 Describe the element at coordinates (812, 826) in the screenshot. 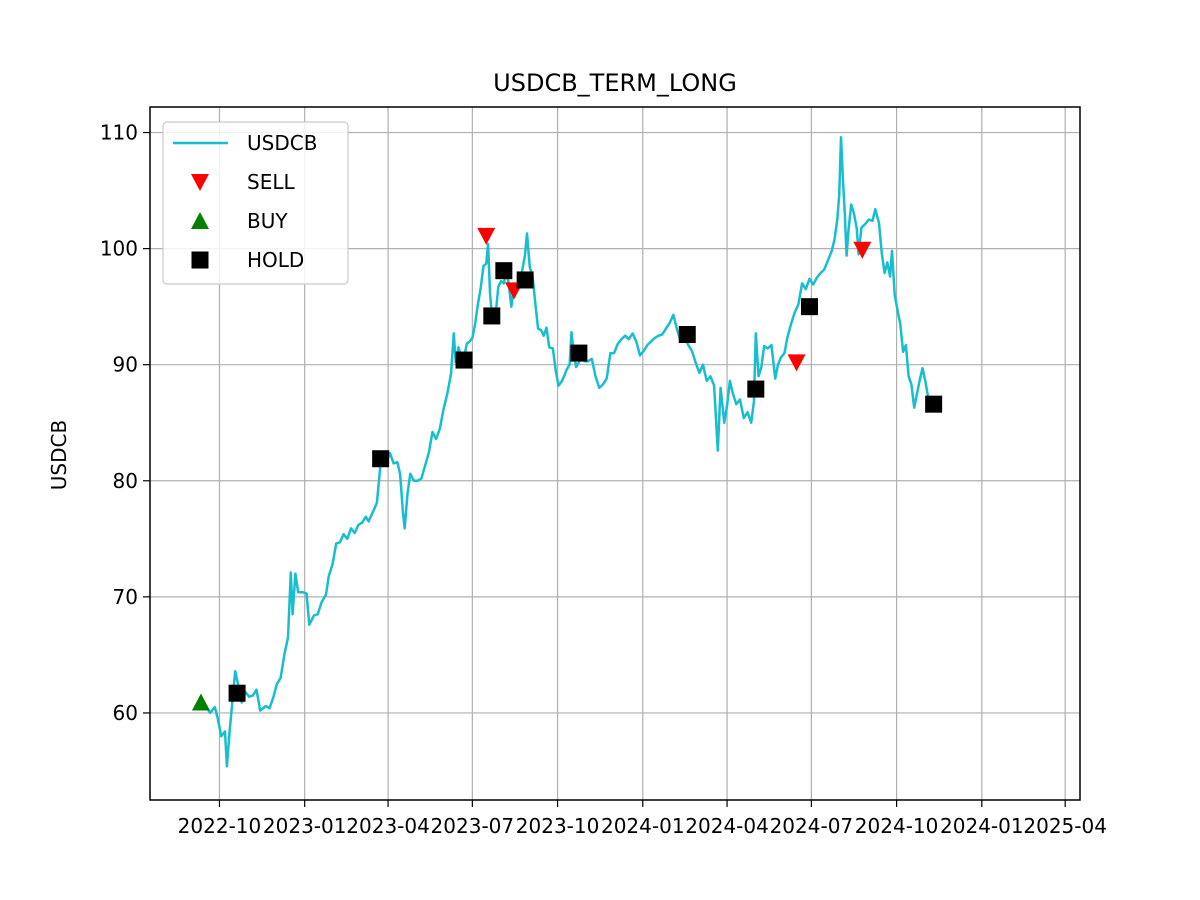

I see `x-tick-label: 2024-07` at that location.